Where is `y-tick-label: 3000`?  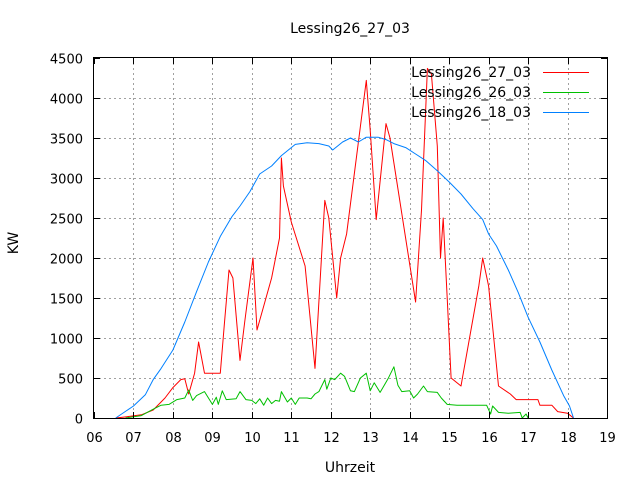 y-tick-label: 3000 is located at coordinates (66, 180).